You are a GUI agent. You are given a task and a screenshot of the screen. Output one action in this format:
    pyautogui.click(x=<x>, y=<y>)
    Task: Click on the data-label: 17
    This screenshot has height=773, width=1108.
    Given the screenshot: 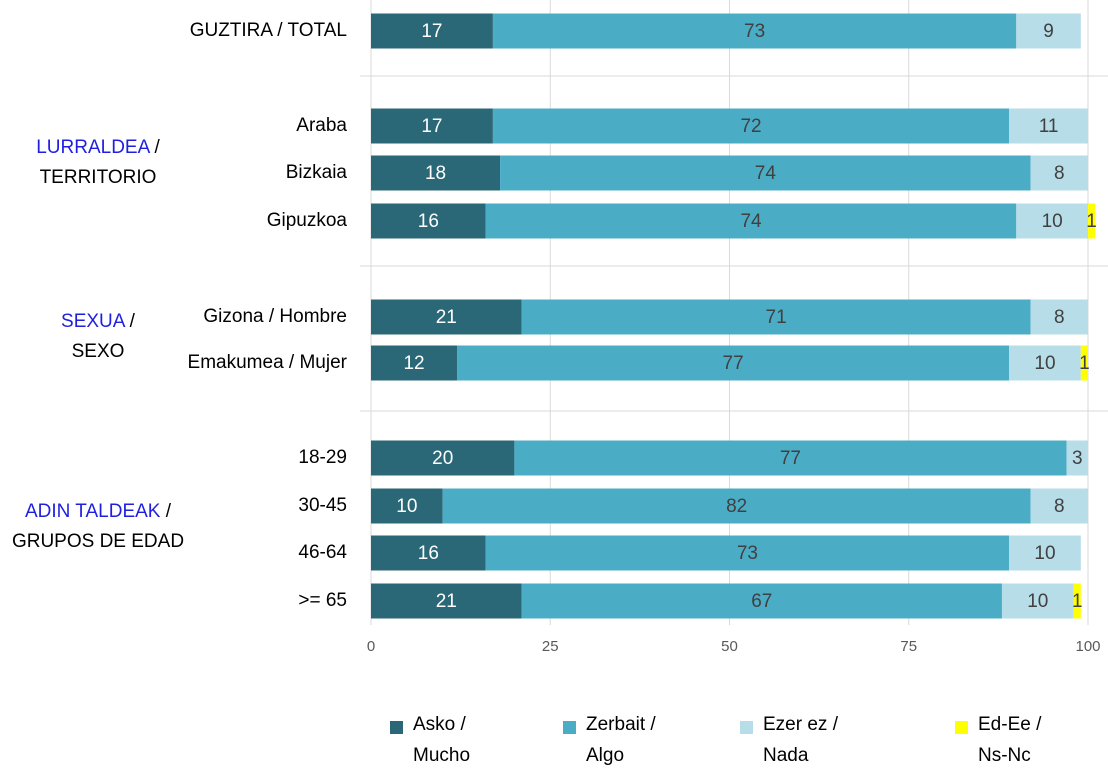 What is the action you would take?
    pyautogui.click(x=431, y=126)
    